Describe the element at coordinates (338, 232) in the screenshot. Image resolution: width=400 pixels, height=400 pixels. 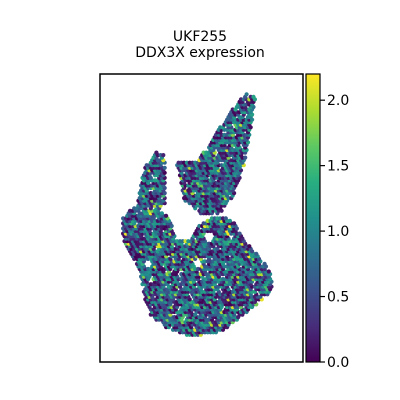
I see `colorbar-tick-label: 1.0` at that location.